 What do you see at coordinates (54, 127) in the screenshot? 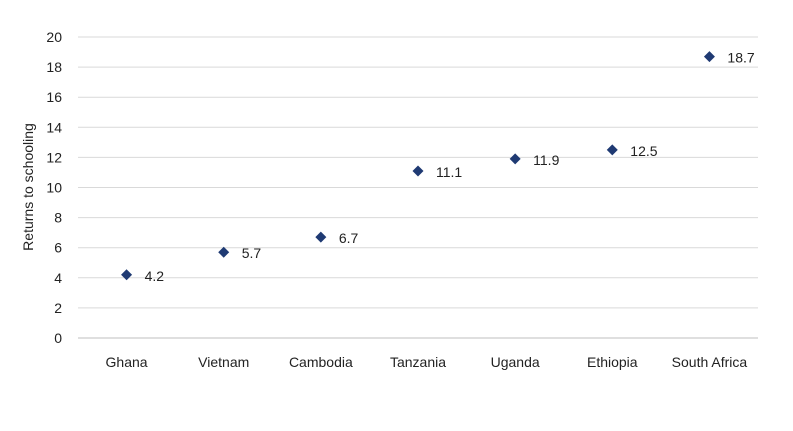
I see `y-tick-label: 14` at bounding box center [54, 127].